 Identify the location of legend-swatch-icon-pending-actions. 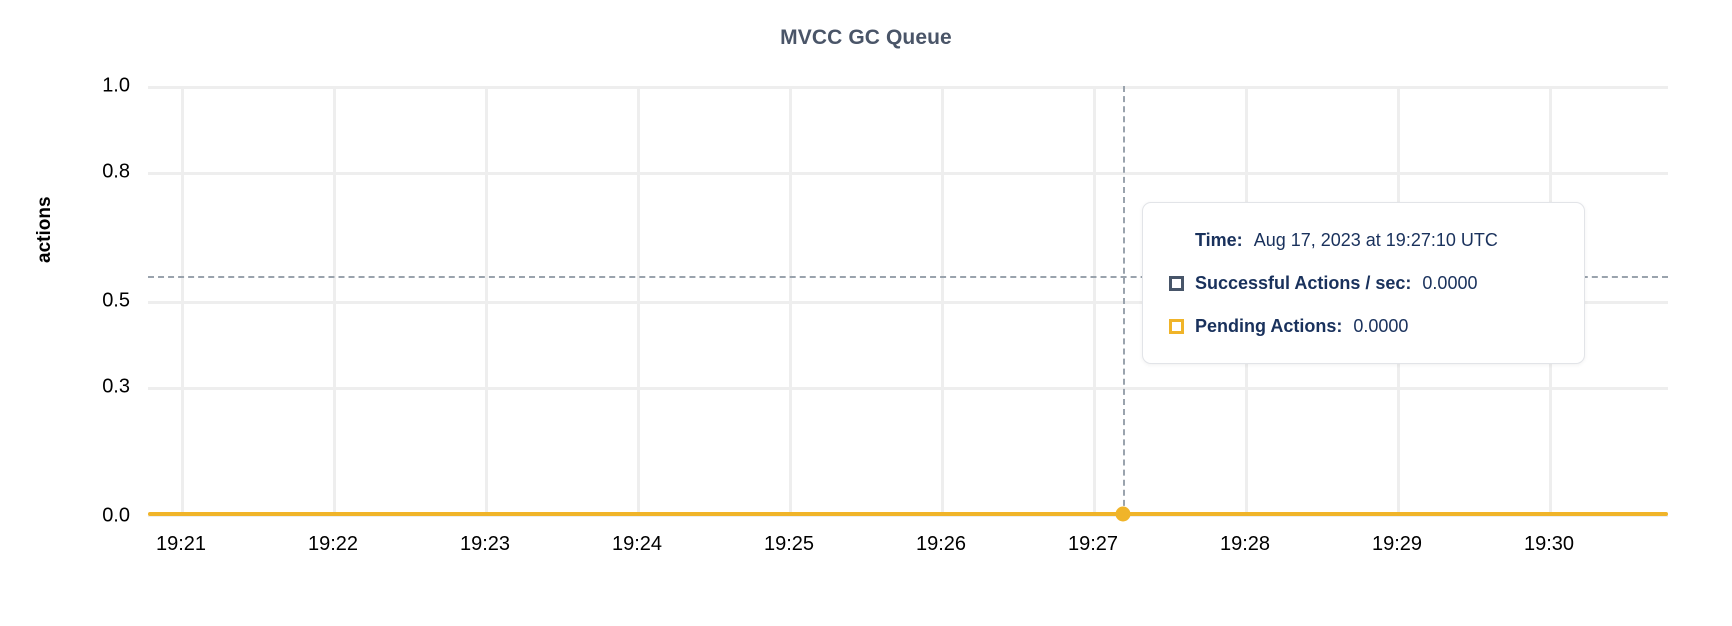
(1176, 326).